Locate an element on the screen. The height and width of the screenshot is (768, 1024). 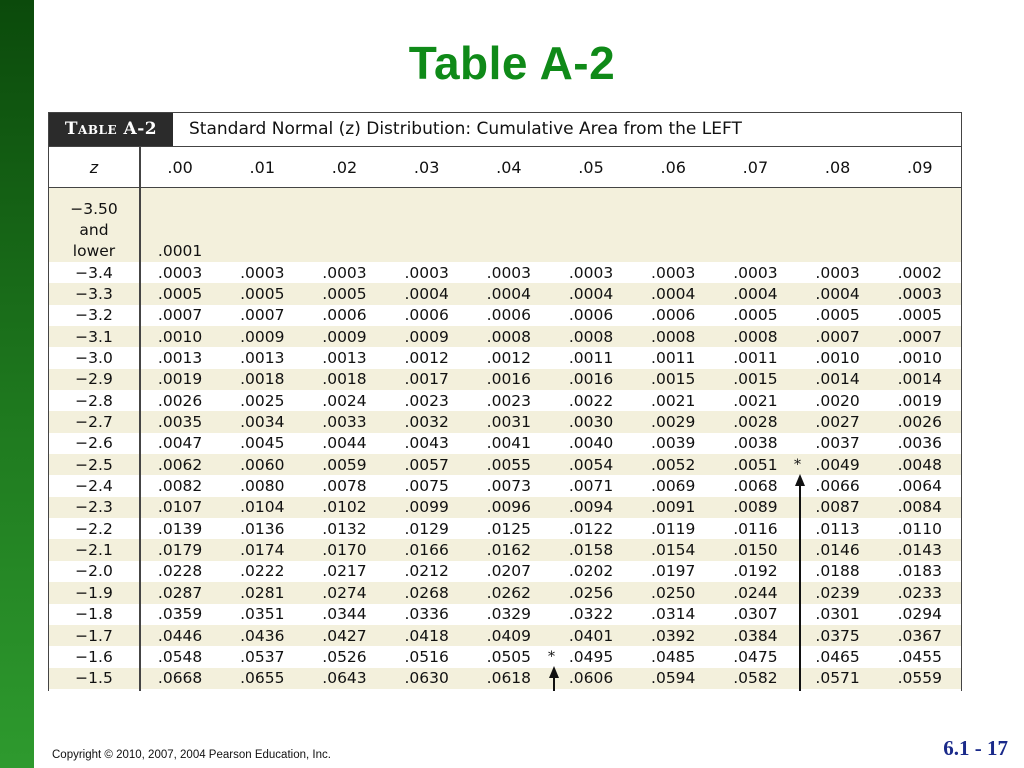
column-header: .09 is located at coordinates (920, 167).